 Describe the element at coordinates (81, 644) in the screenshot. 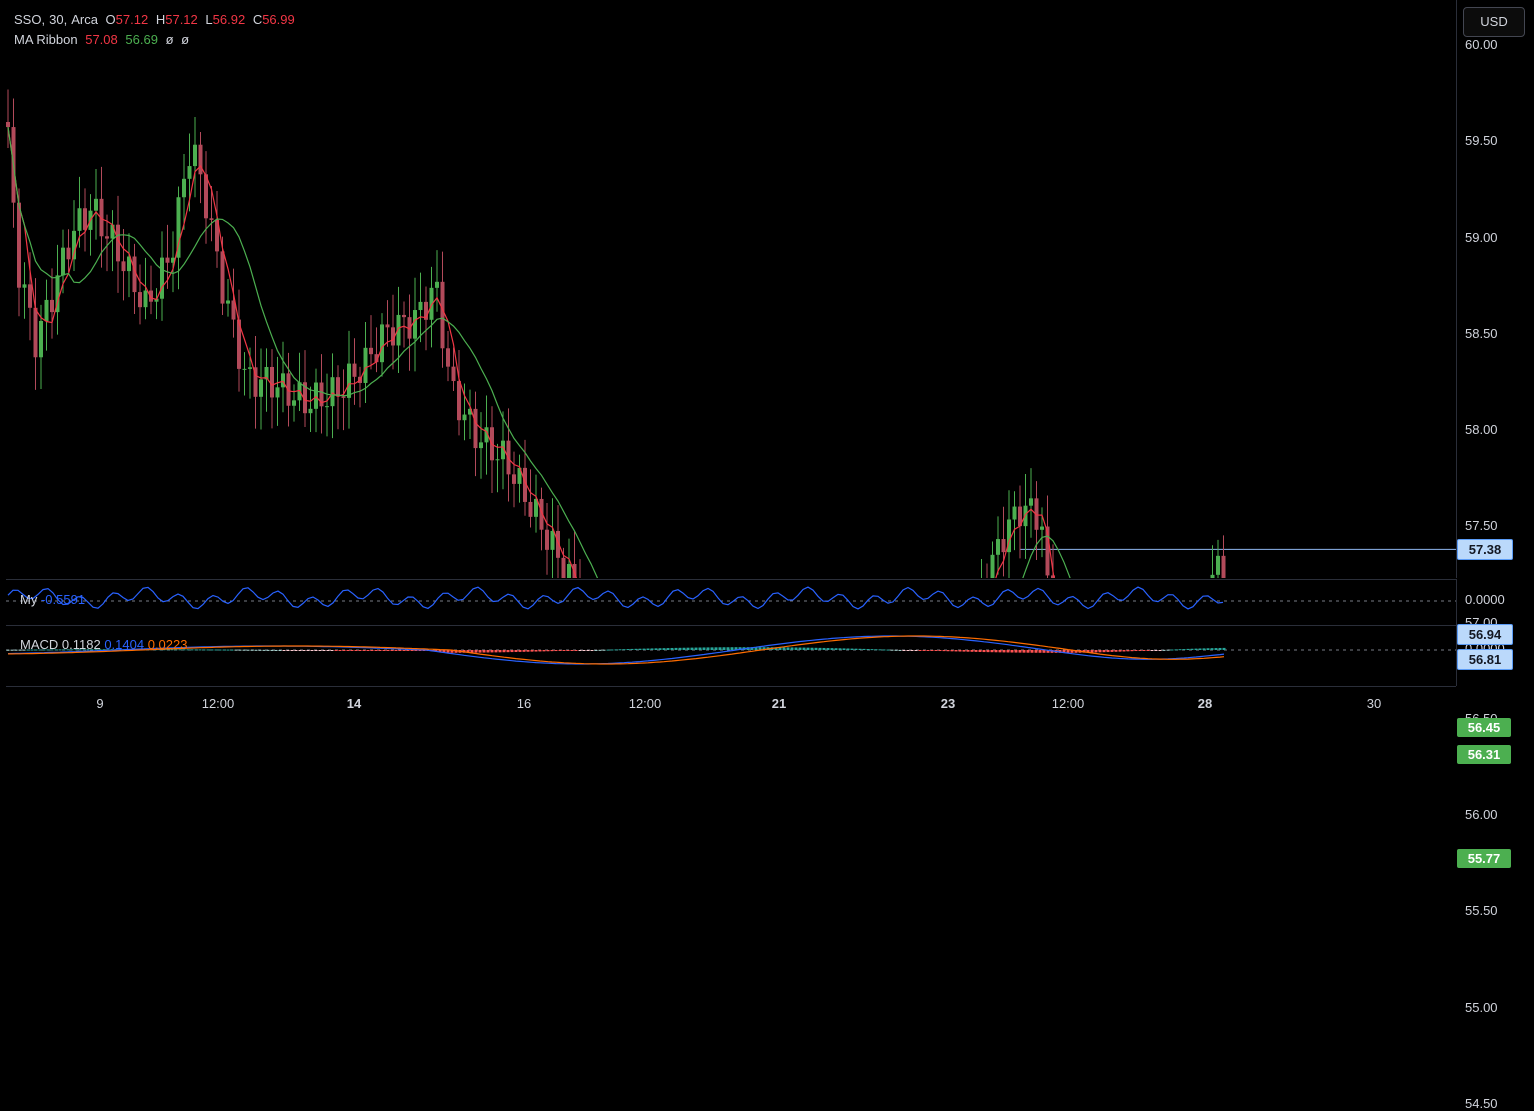

I see `macd-value: 0.1182` at that location.